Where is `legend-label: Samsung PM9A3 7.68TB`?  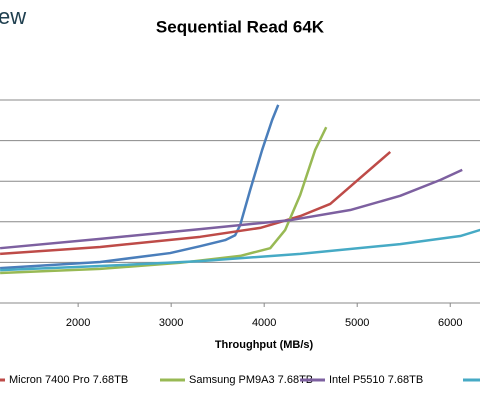
legend-label: Samsung PM9A3 7.68TB is located at coordinates (251, 380).